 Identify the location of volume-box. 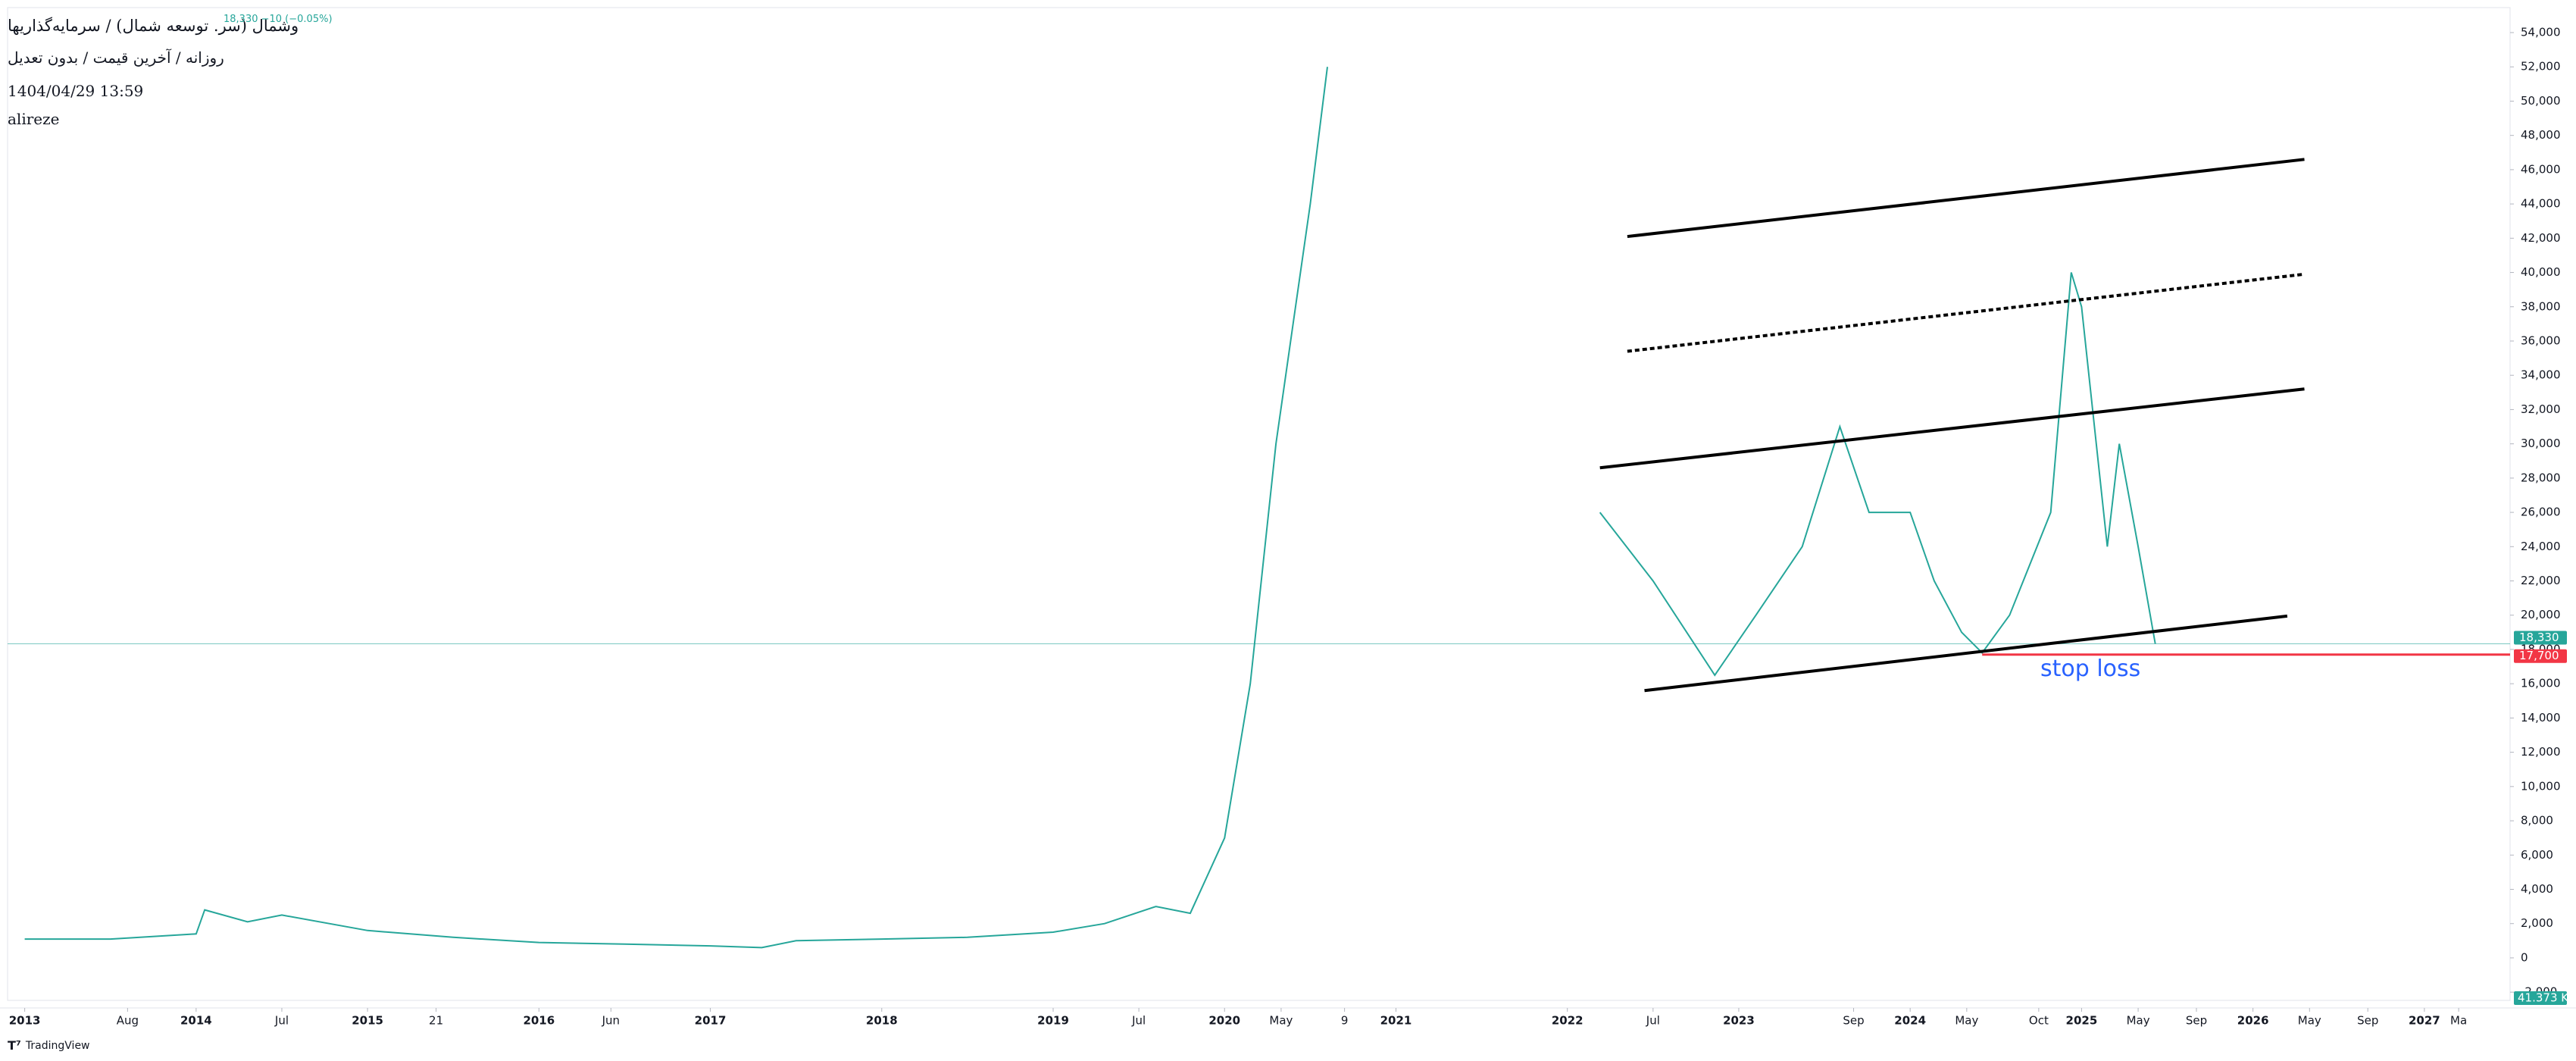
(2540, 998).